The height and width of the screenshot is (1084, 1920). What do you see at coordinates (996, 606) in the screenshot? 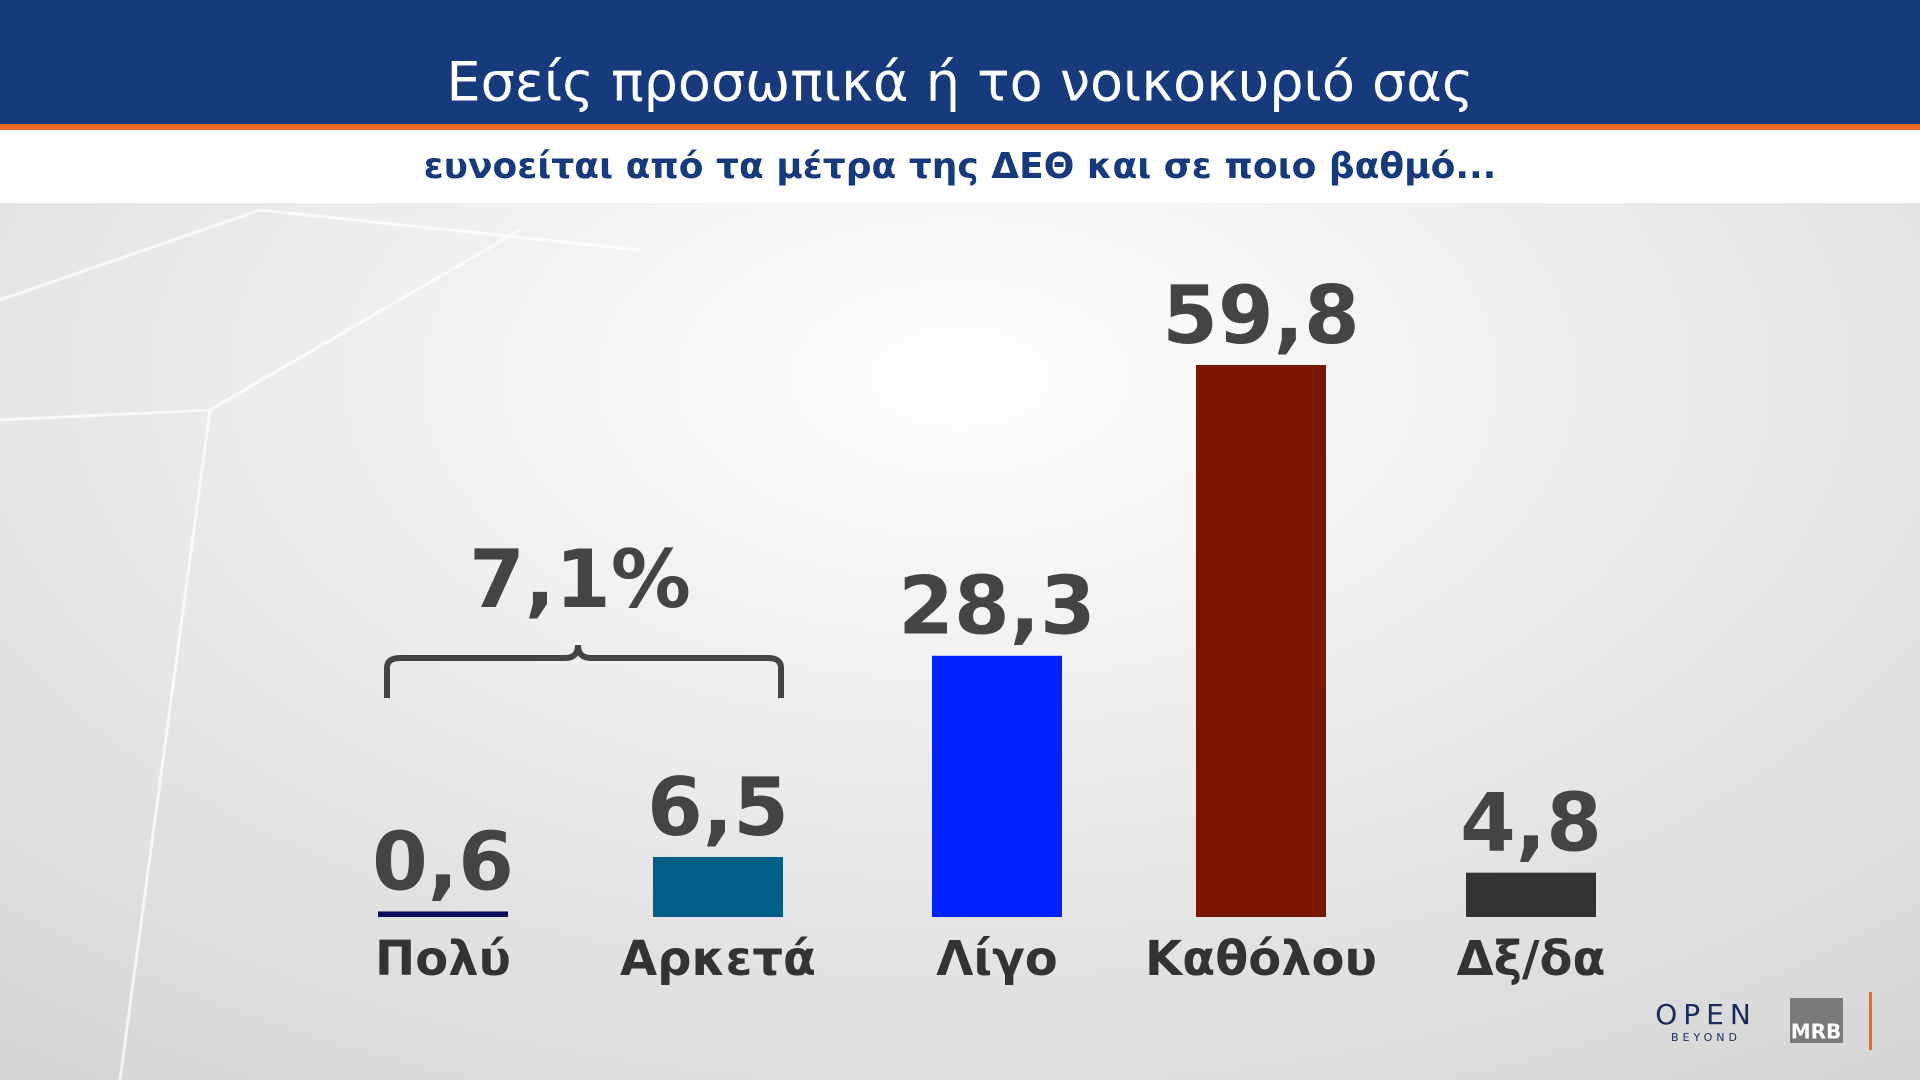
I see `value-label: 28,3` at bounding box center [996, 606].